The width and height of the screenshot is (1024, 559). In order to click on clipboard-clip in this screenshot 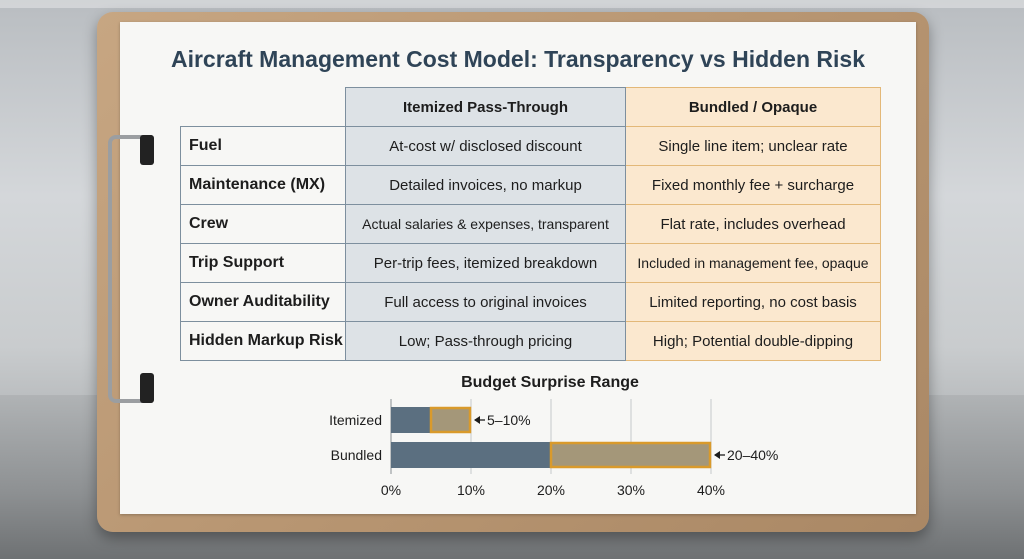, I will do `click(130, 269)`.